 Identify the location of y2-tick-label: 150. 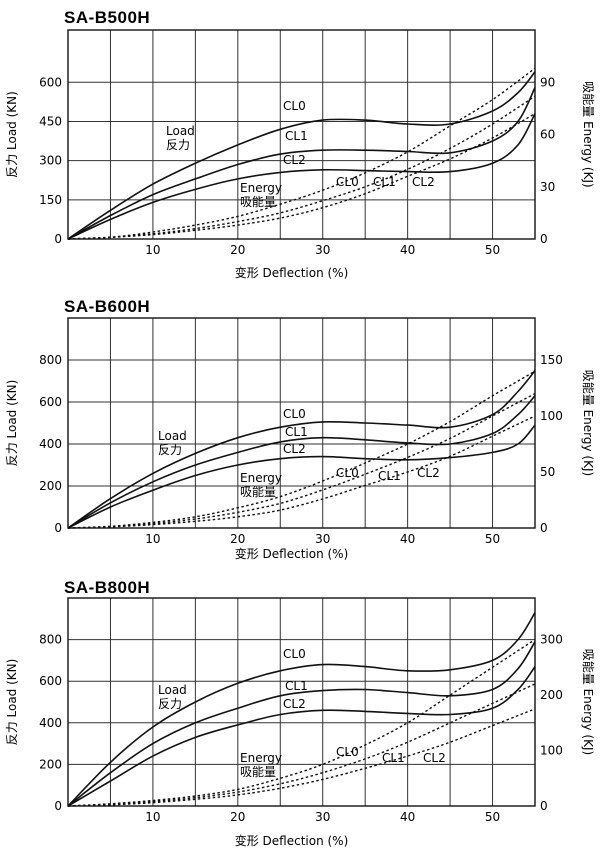
(551, 360).